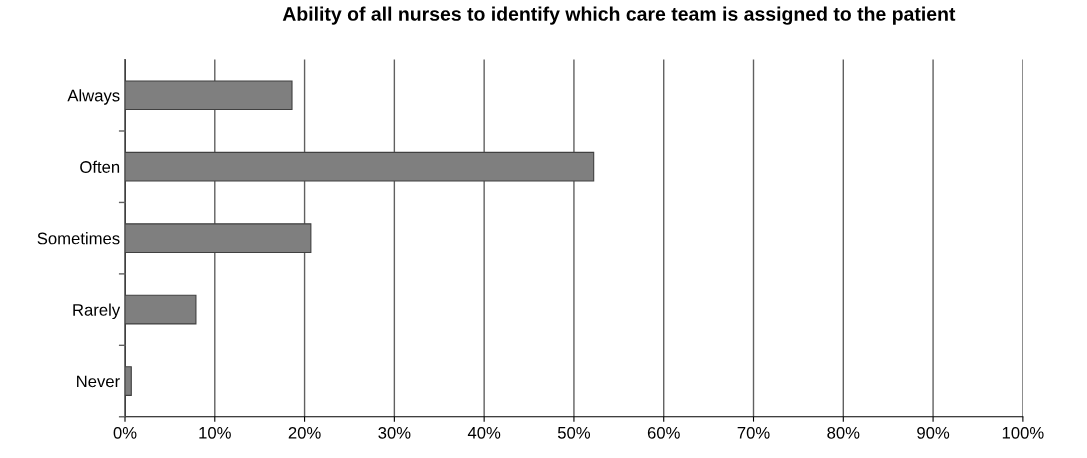  I want to click on chart-title: Ability of all nurses to identify which care team is assigned to the patient, so click(619, 15).